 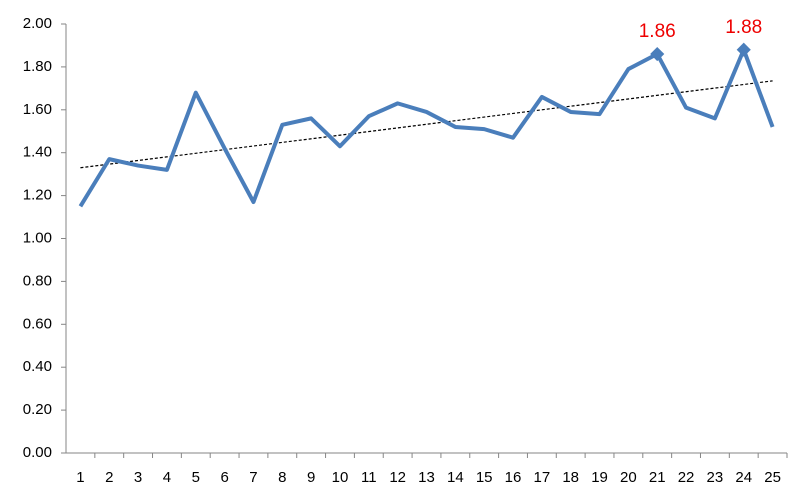 What do you see at coordinates (282, 477) in the screenshot?
I see `x-tick-label: 8` at bounding box center [282, 477].